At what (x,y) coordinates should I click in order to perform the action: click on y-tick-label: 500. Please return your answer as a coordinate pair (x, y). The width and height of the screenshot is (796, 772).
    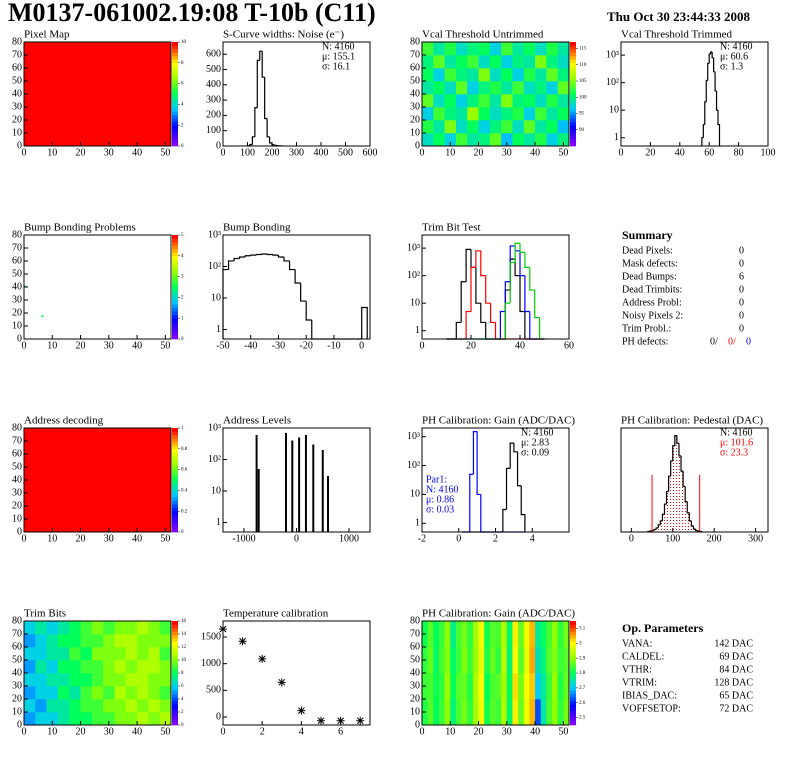
    Looking at the image, I should click on (213, 69).